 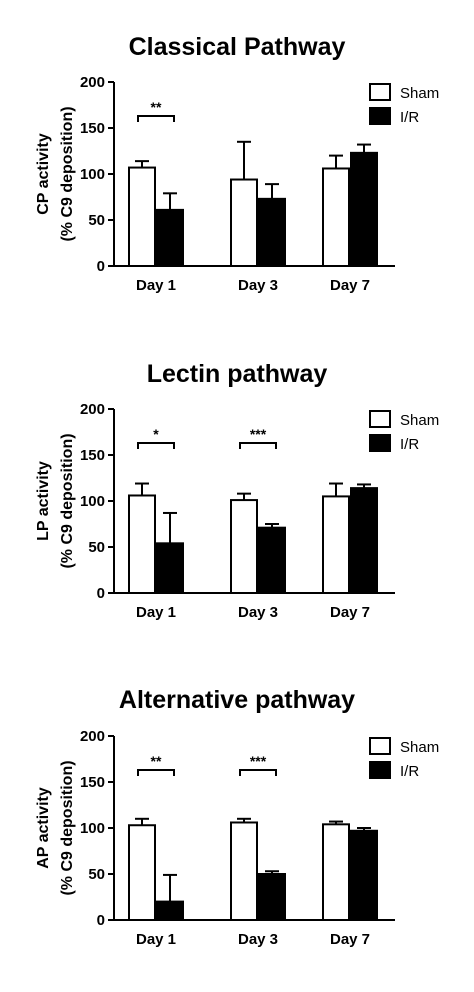 I want to click on y-axis-label: LP activity (% C9 deposition), so click(x=55, y=500).